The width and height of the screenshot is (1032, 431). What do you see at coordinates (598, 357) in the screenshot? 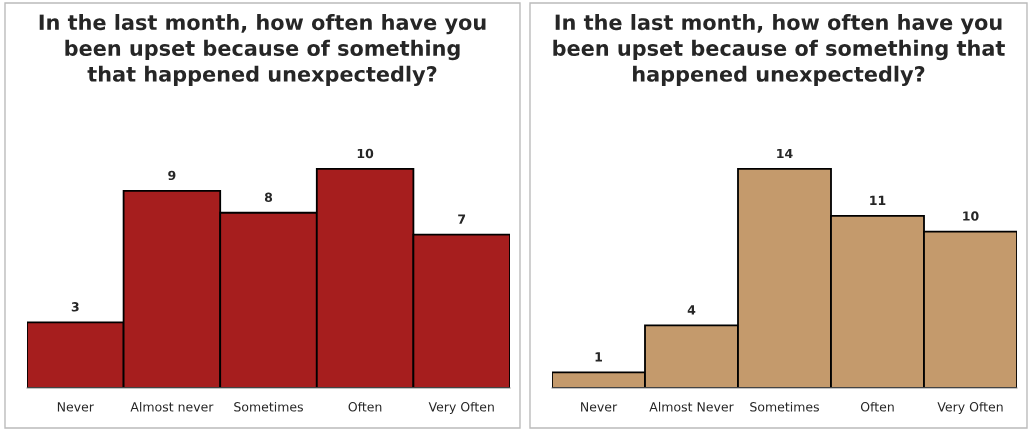
I see `data-label: 1` at bounding box center [598, 357].